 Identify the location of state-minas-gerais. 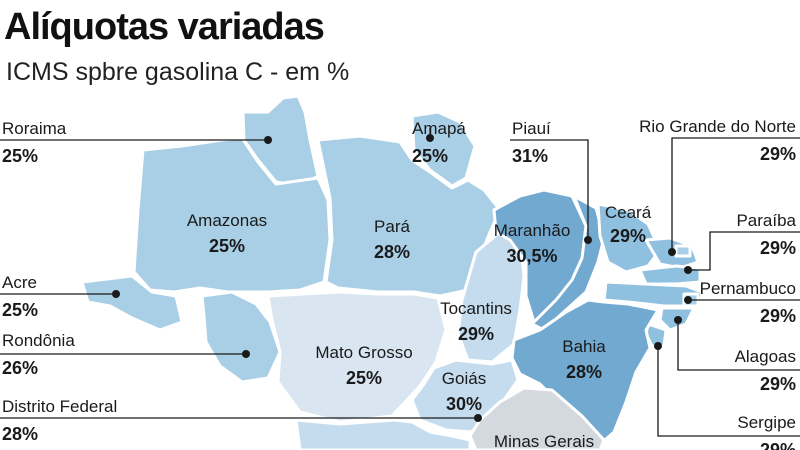
(537, 418).